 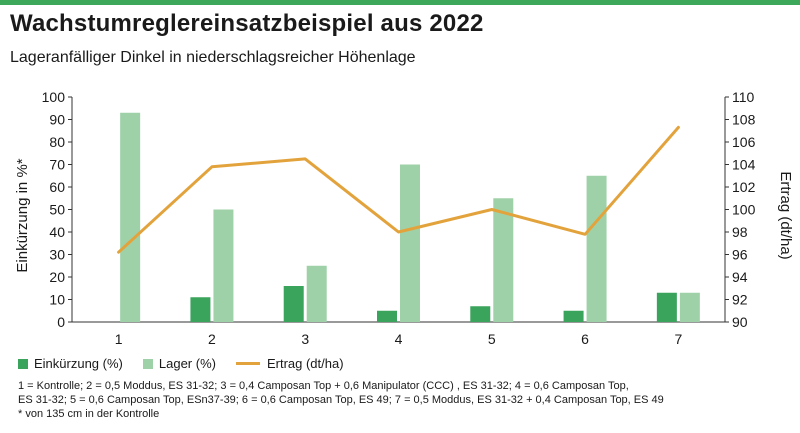 I want to click on left-tick-label: 10, so click(x=57, y=300).